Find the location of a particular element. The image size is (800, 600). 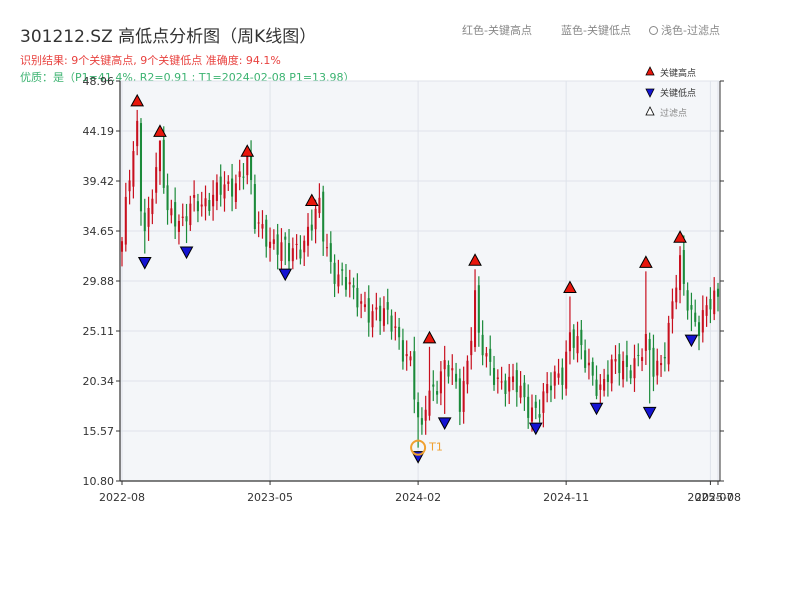

color-note-filtered-wrap: 浅色-过滤点 is located at coordinates (684, 30).